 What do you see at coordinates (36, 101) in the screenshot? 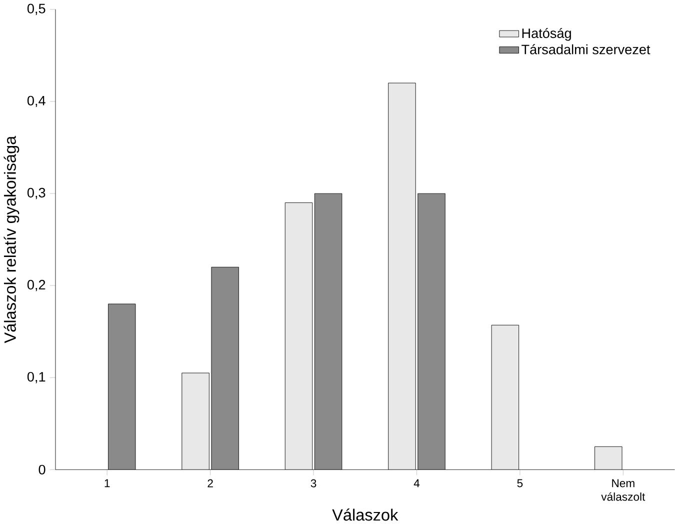
I see `y-tick-label: 0,4` at bounding box center [36, 101].